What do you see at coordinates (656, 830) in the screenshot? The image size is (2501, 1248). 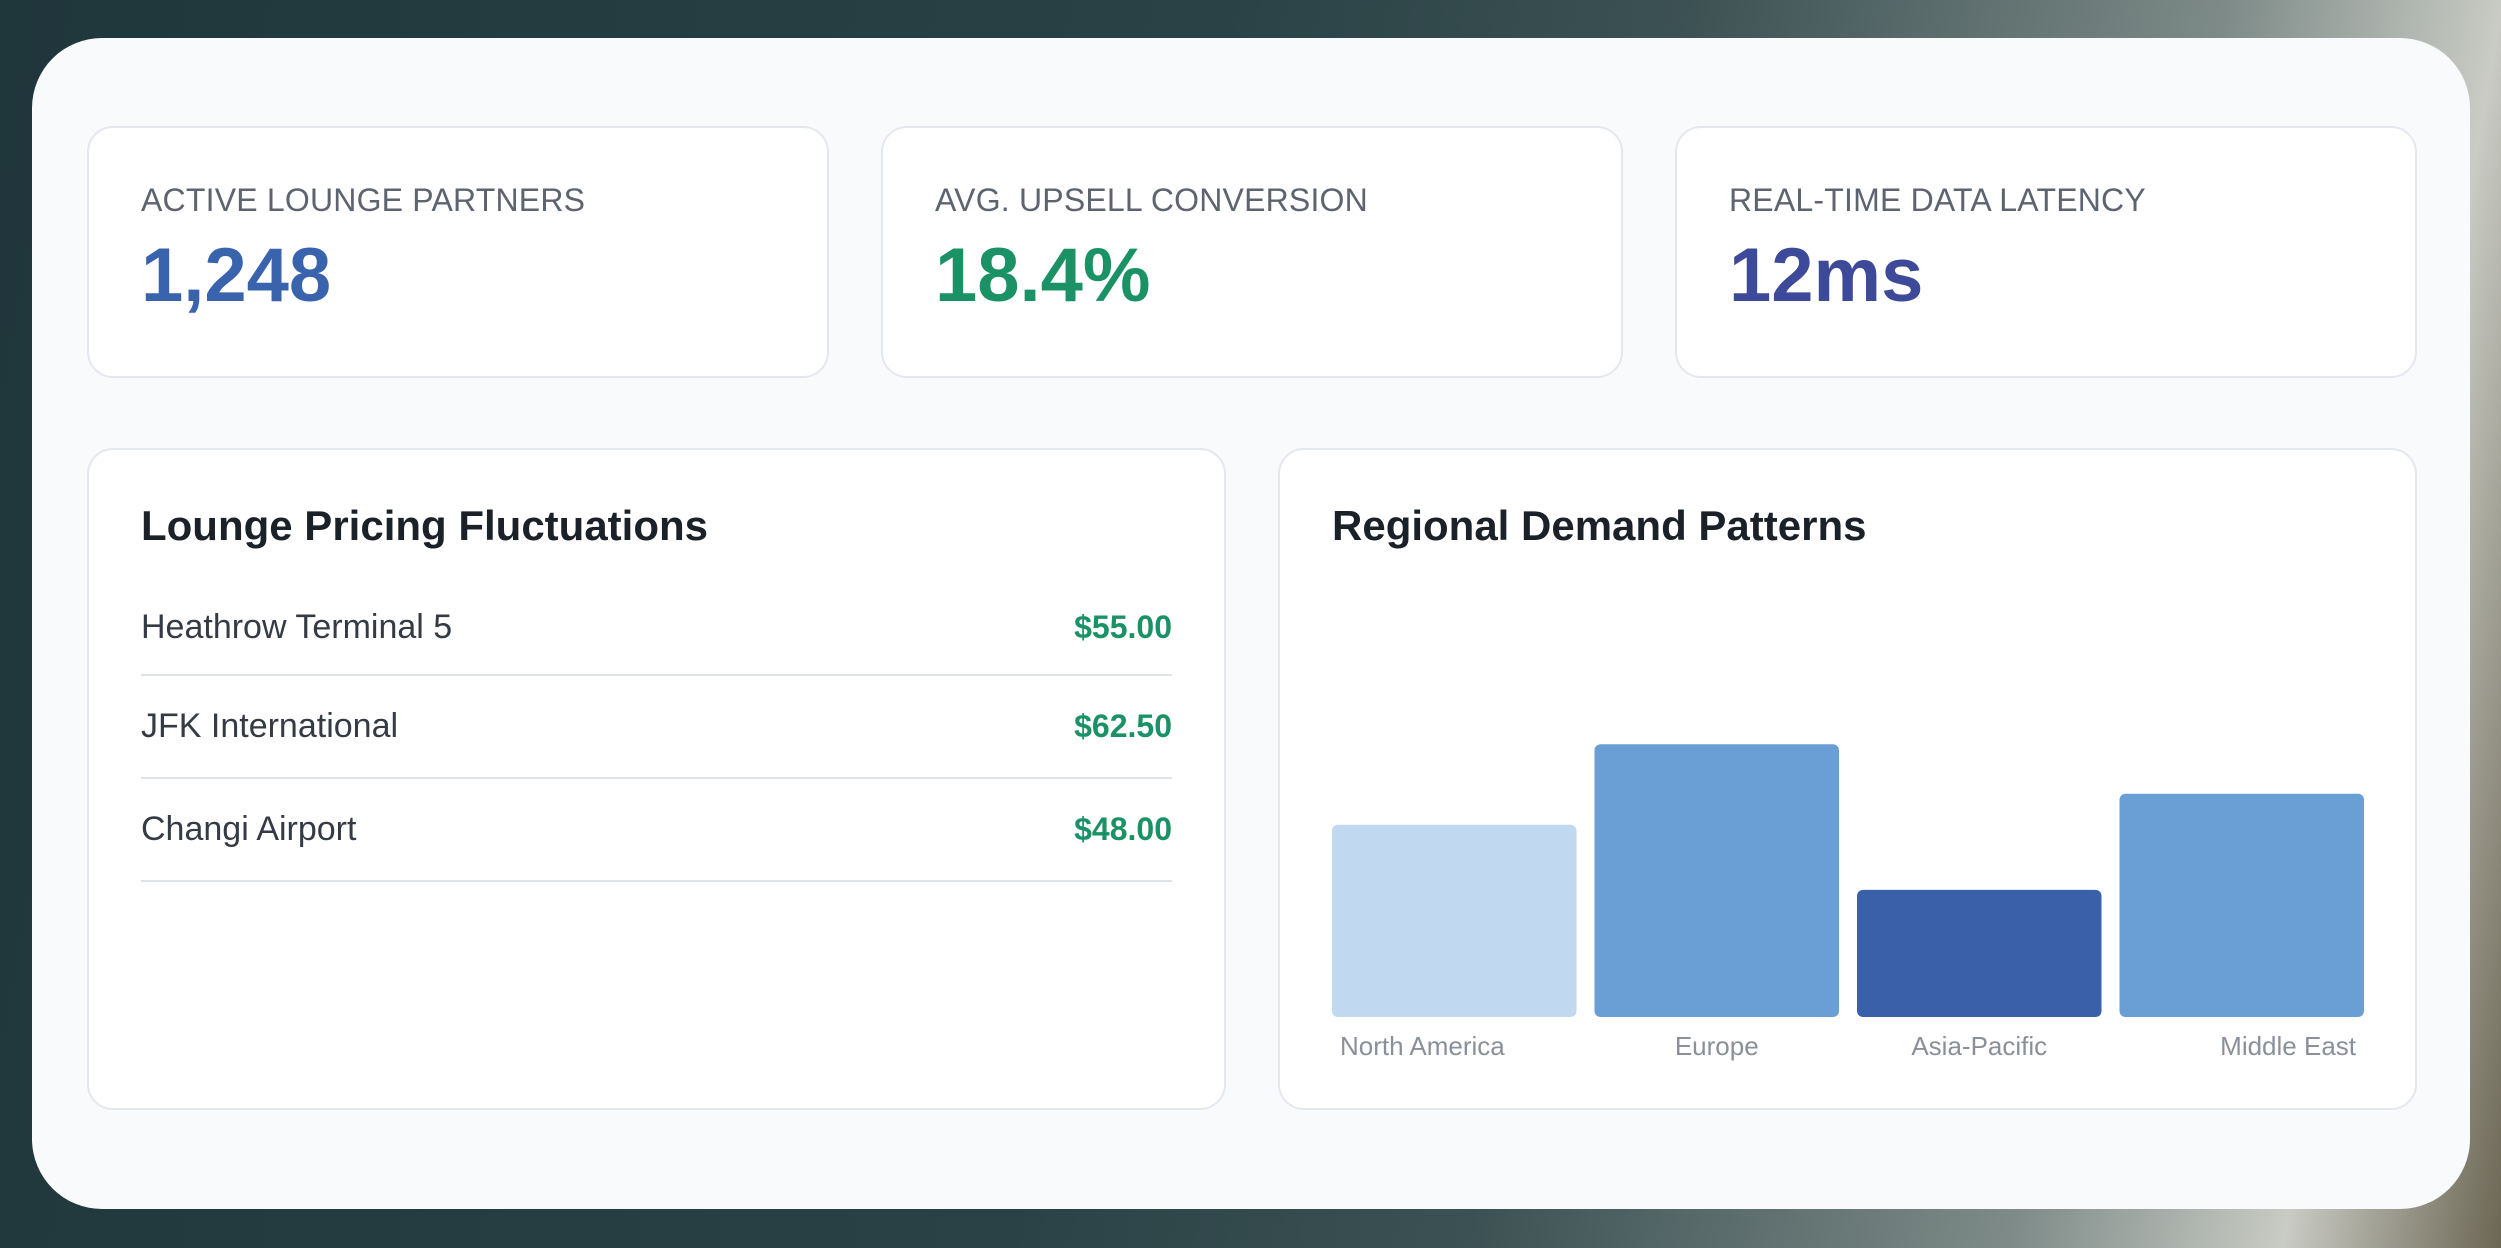 I see `price-row-changi: Changi Airport $48.00` at bounding box center [656, 830].